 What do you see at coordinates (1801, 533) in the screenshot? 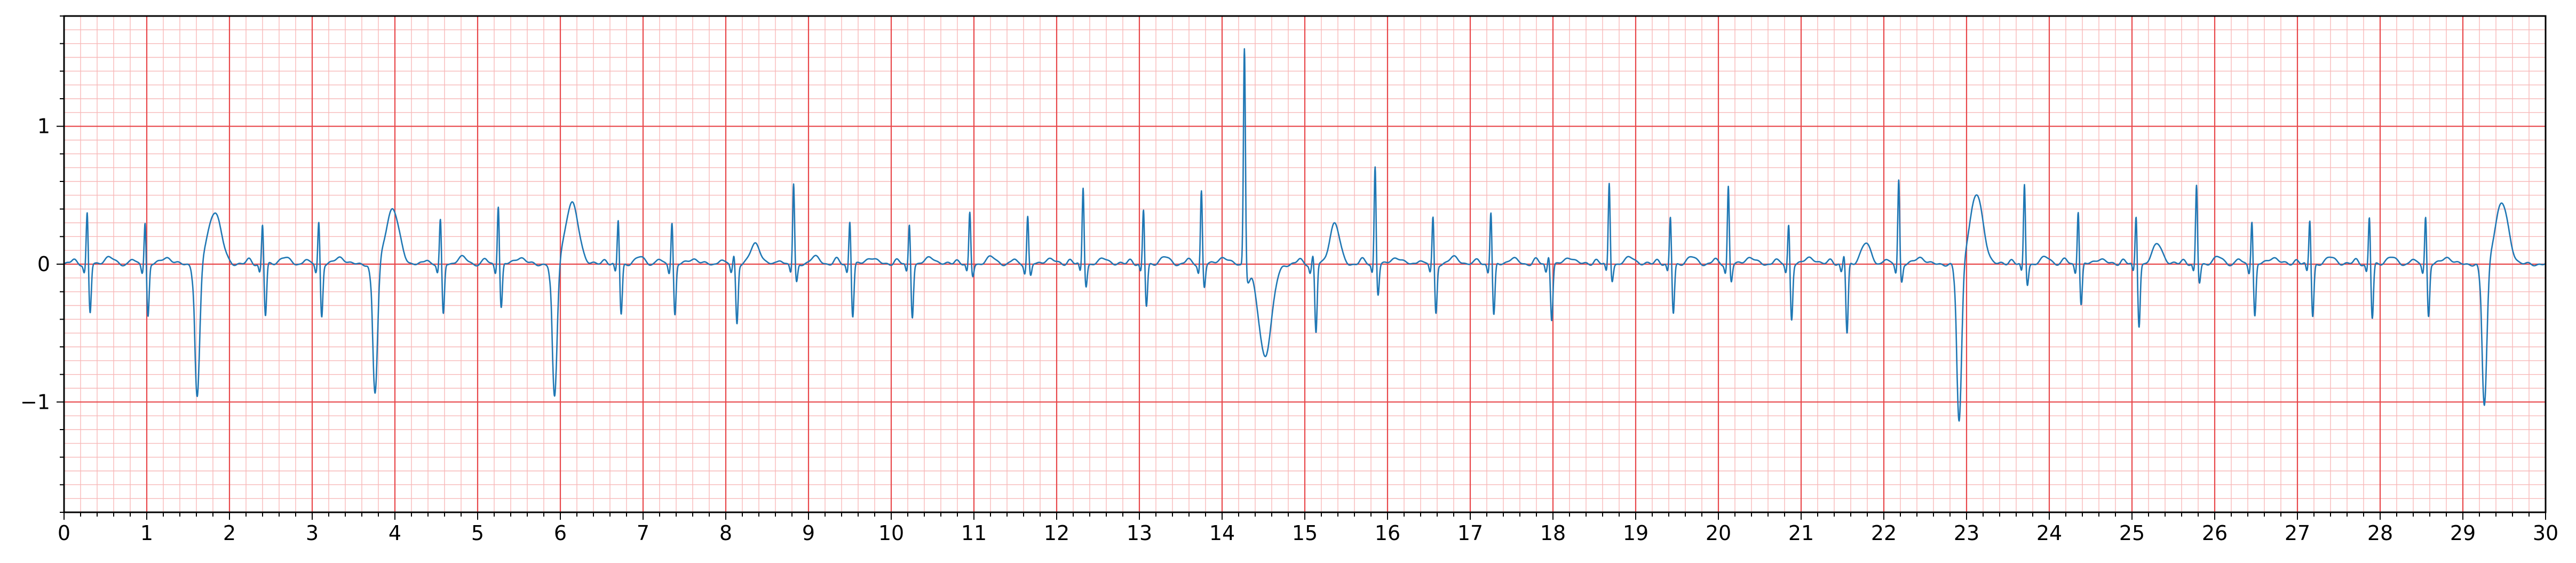
I see `x-tick-label: 21` at bounding box center [1801, 533].